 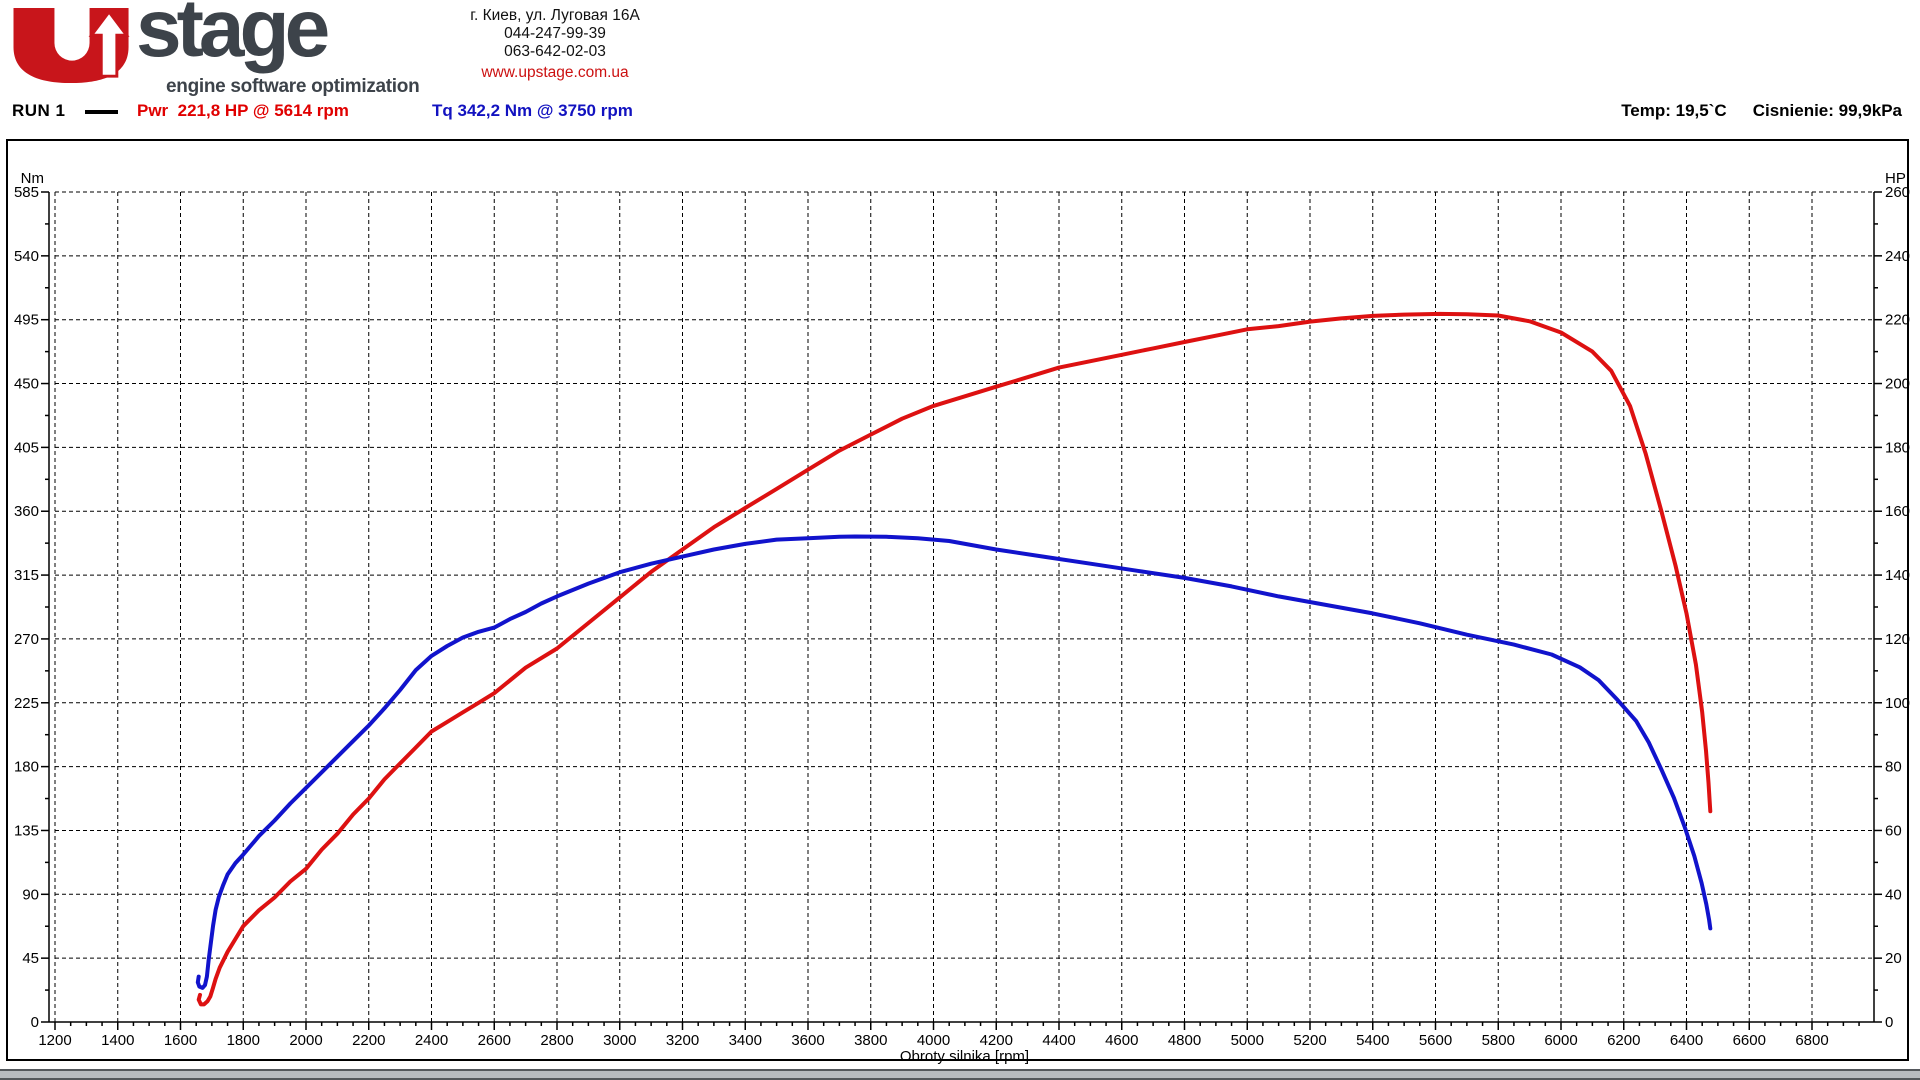 What do you see at coordinates (555, 51) in the screenshot?
I see `contact-phone-2: 063-642-02-03` at bounding box center [555, 51].